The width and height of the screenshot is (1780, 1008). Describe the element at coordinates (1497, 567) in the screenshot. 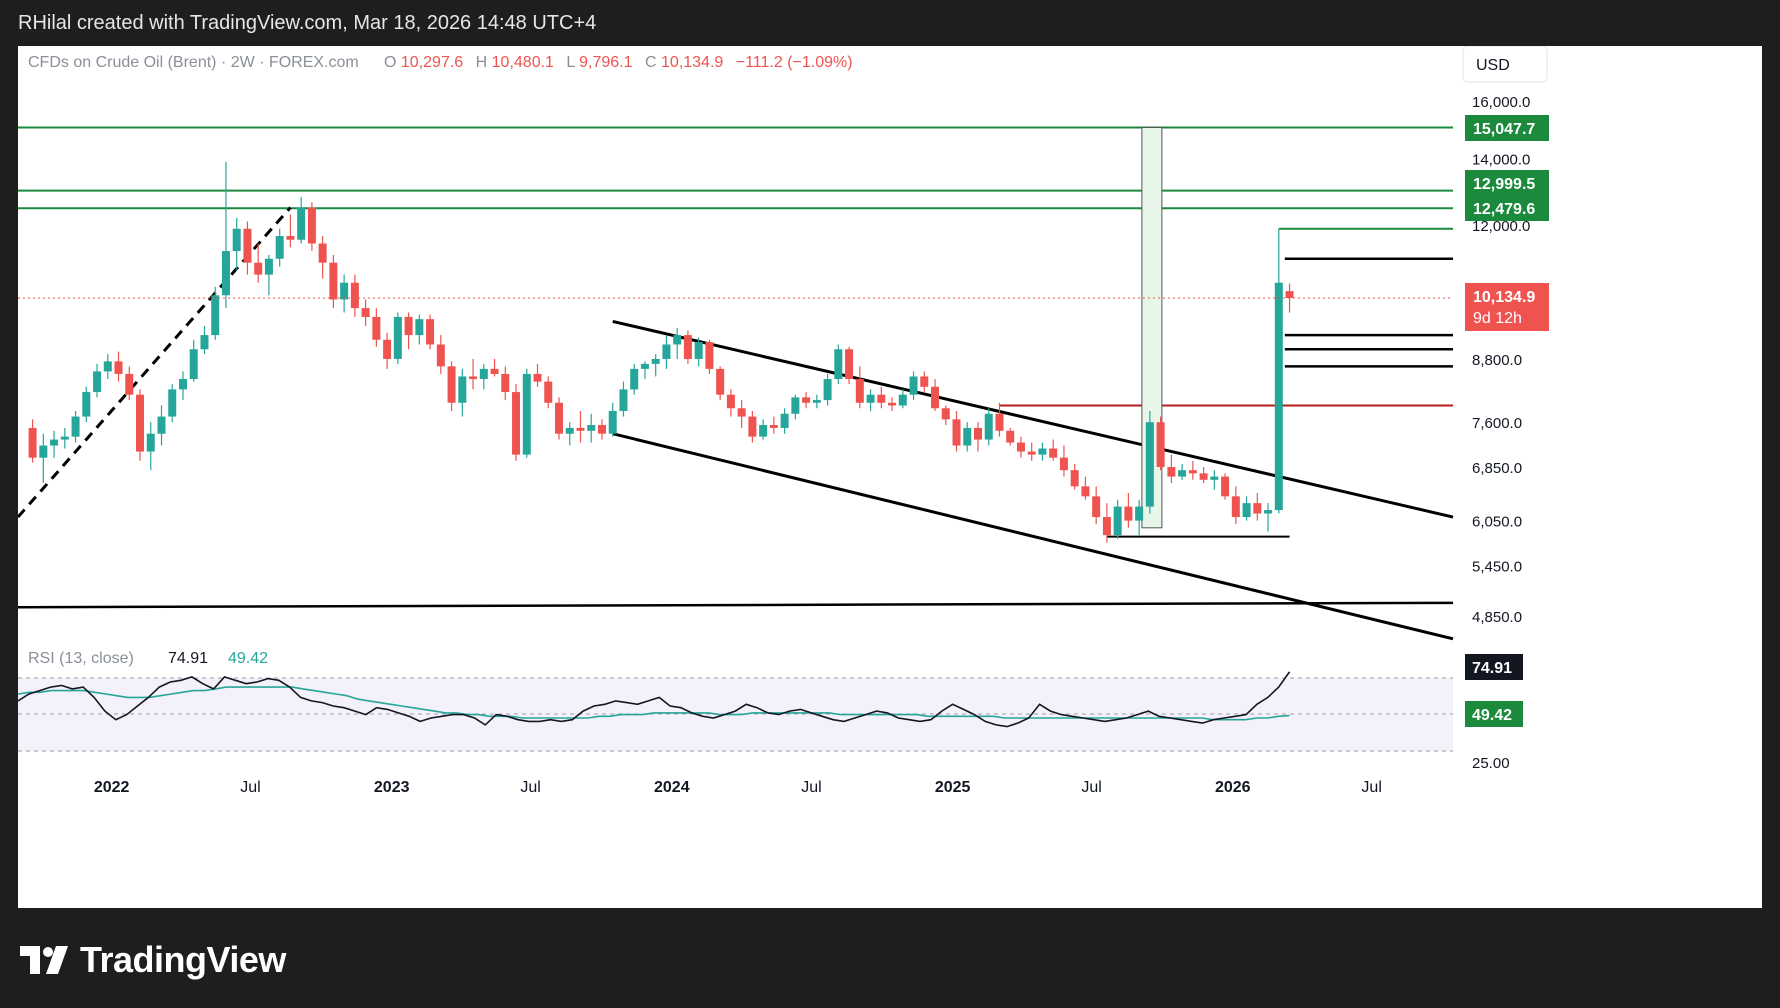

I see `price-tick: 5,450.0` at that location.